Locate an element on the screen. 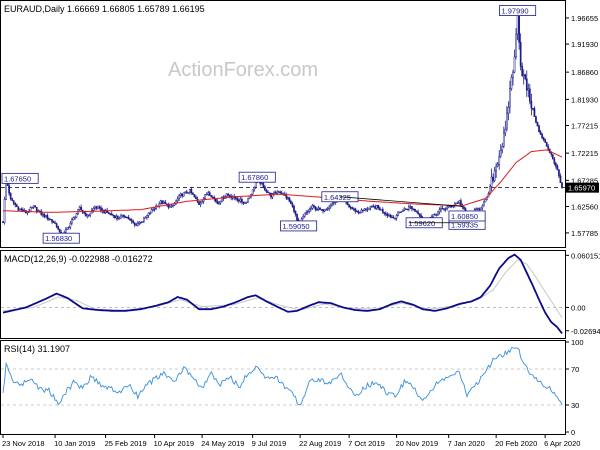  date-tick-label: 20 Nov 2019 is located at coordinates (417, 443).